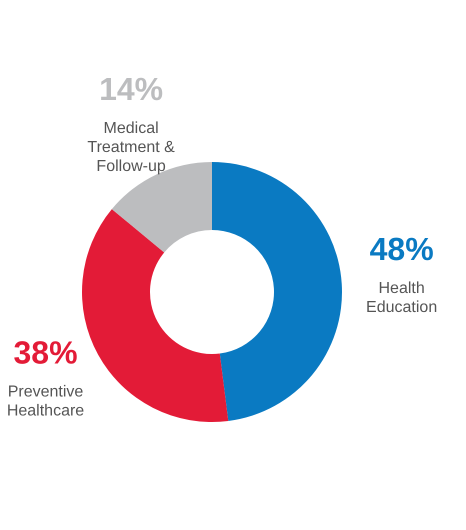  What do you see at coordinates (45, 402) in the screenshot?
I see `slice-label: Preventive Healthcare` at bounding box center [45, 402].